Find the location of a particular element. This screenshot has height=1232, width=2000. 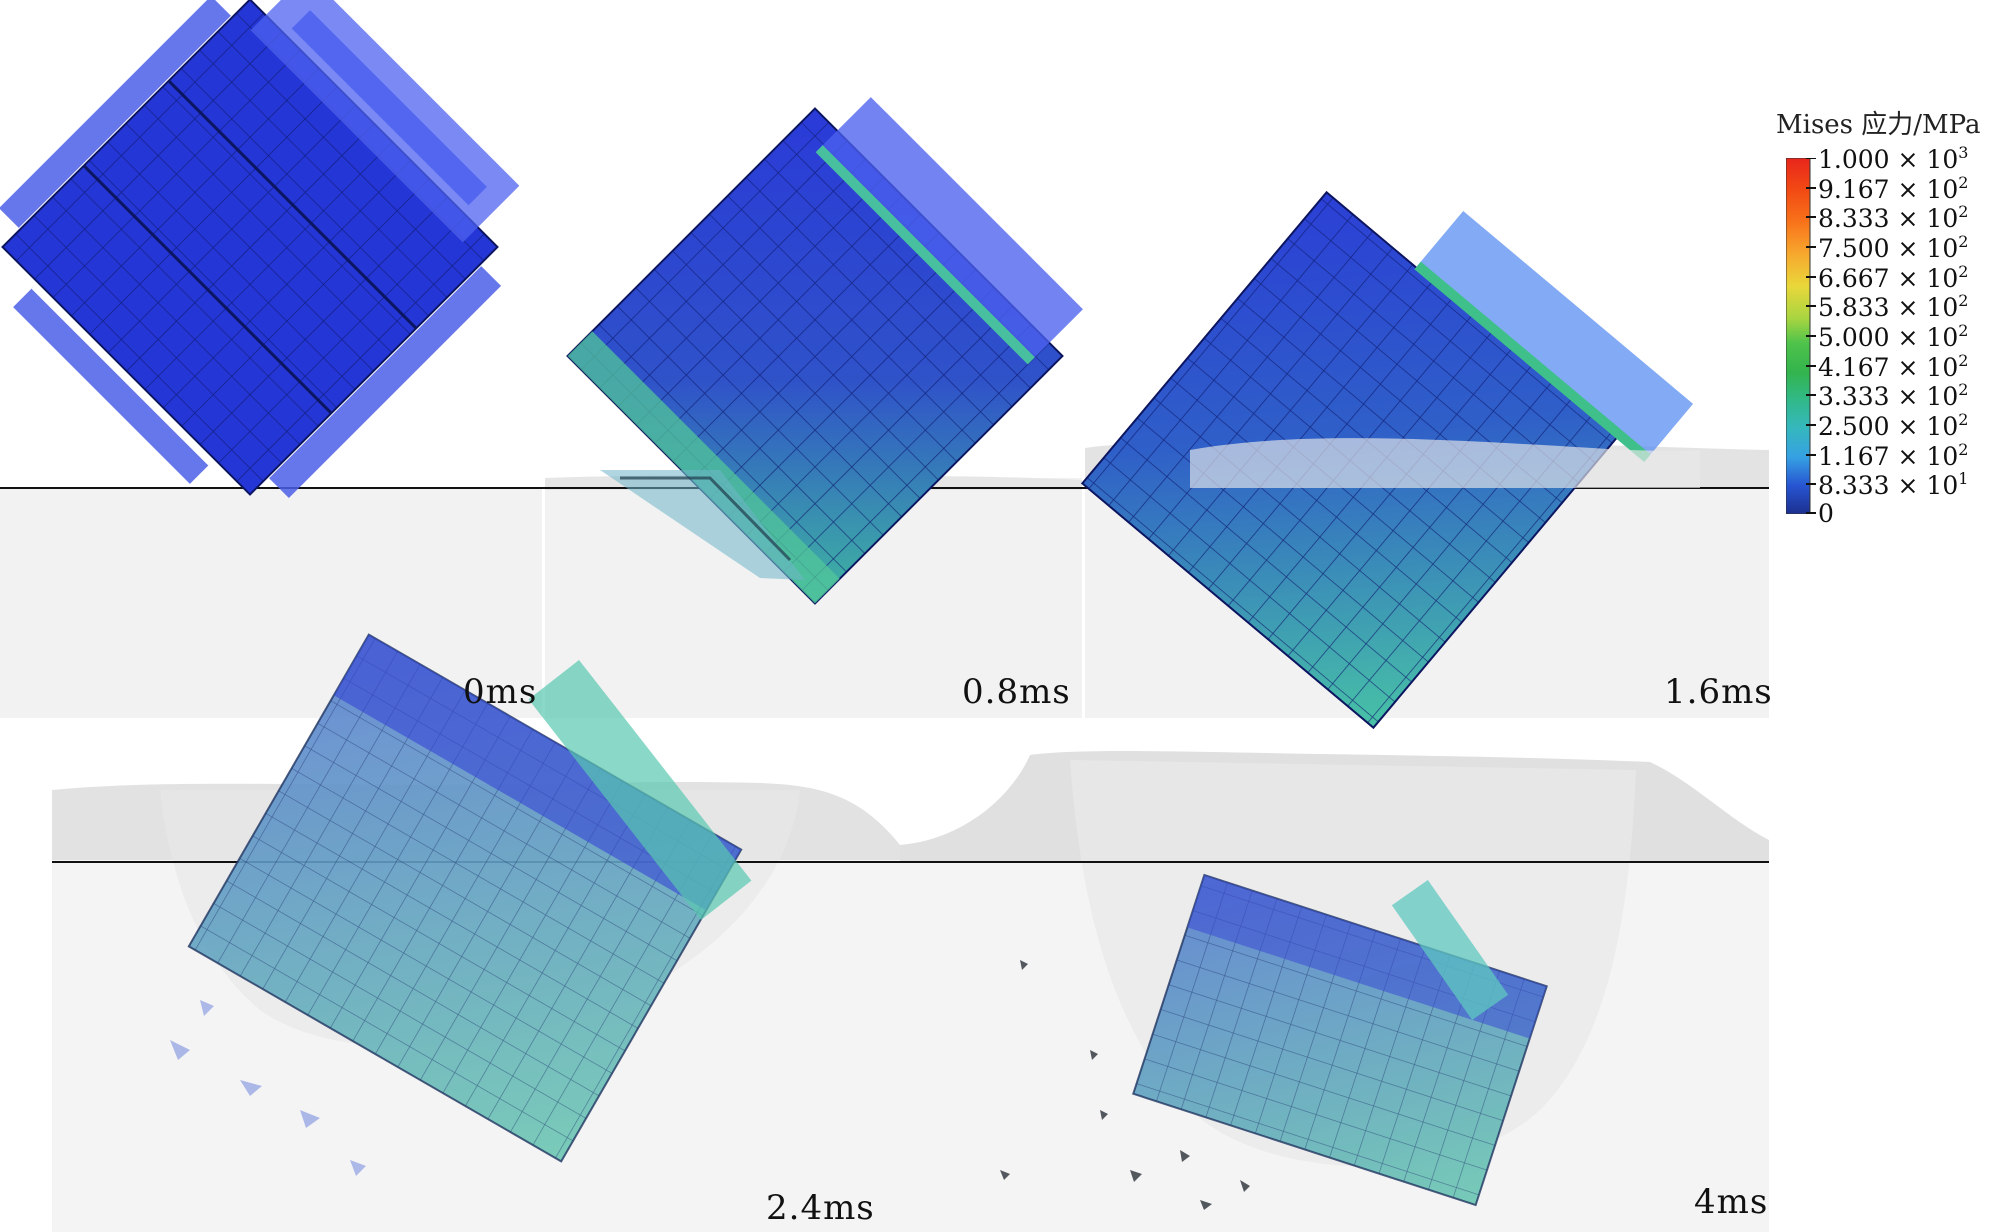

legend-tick-label: 8.333 × 101 is located at coordinates (1893, 484).